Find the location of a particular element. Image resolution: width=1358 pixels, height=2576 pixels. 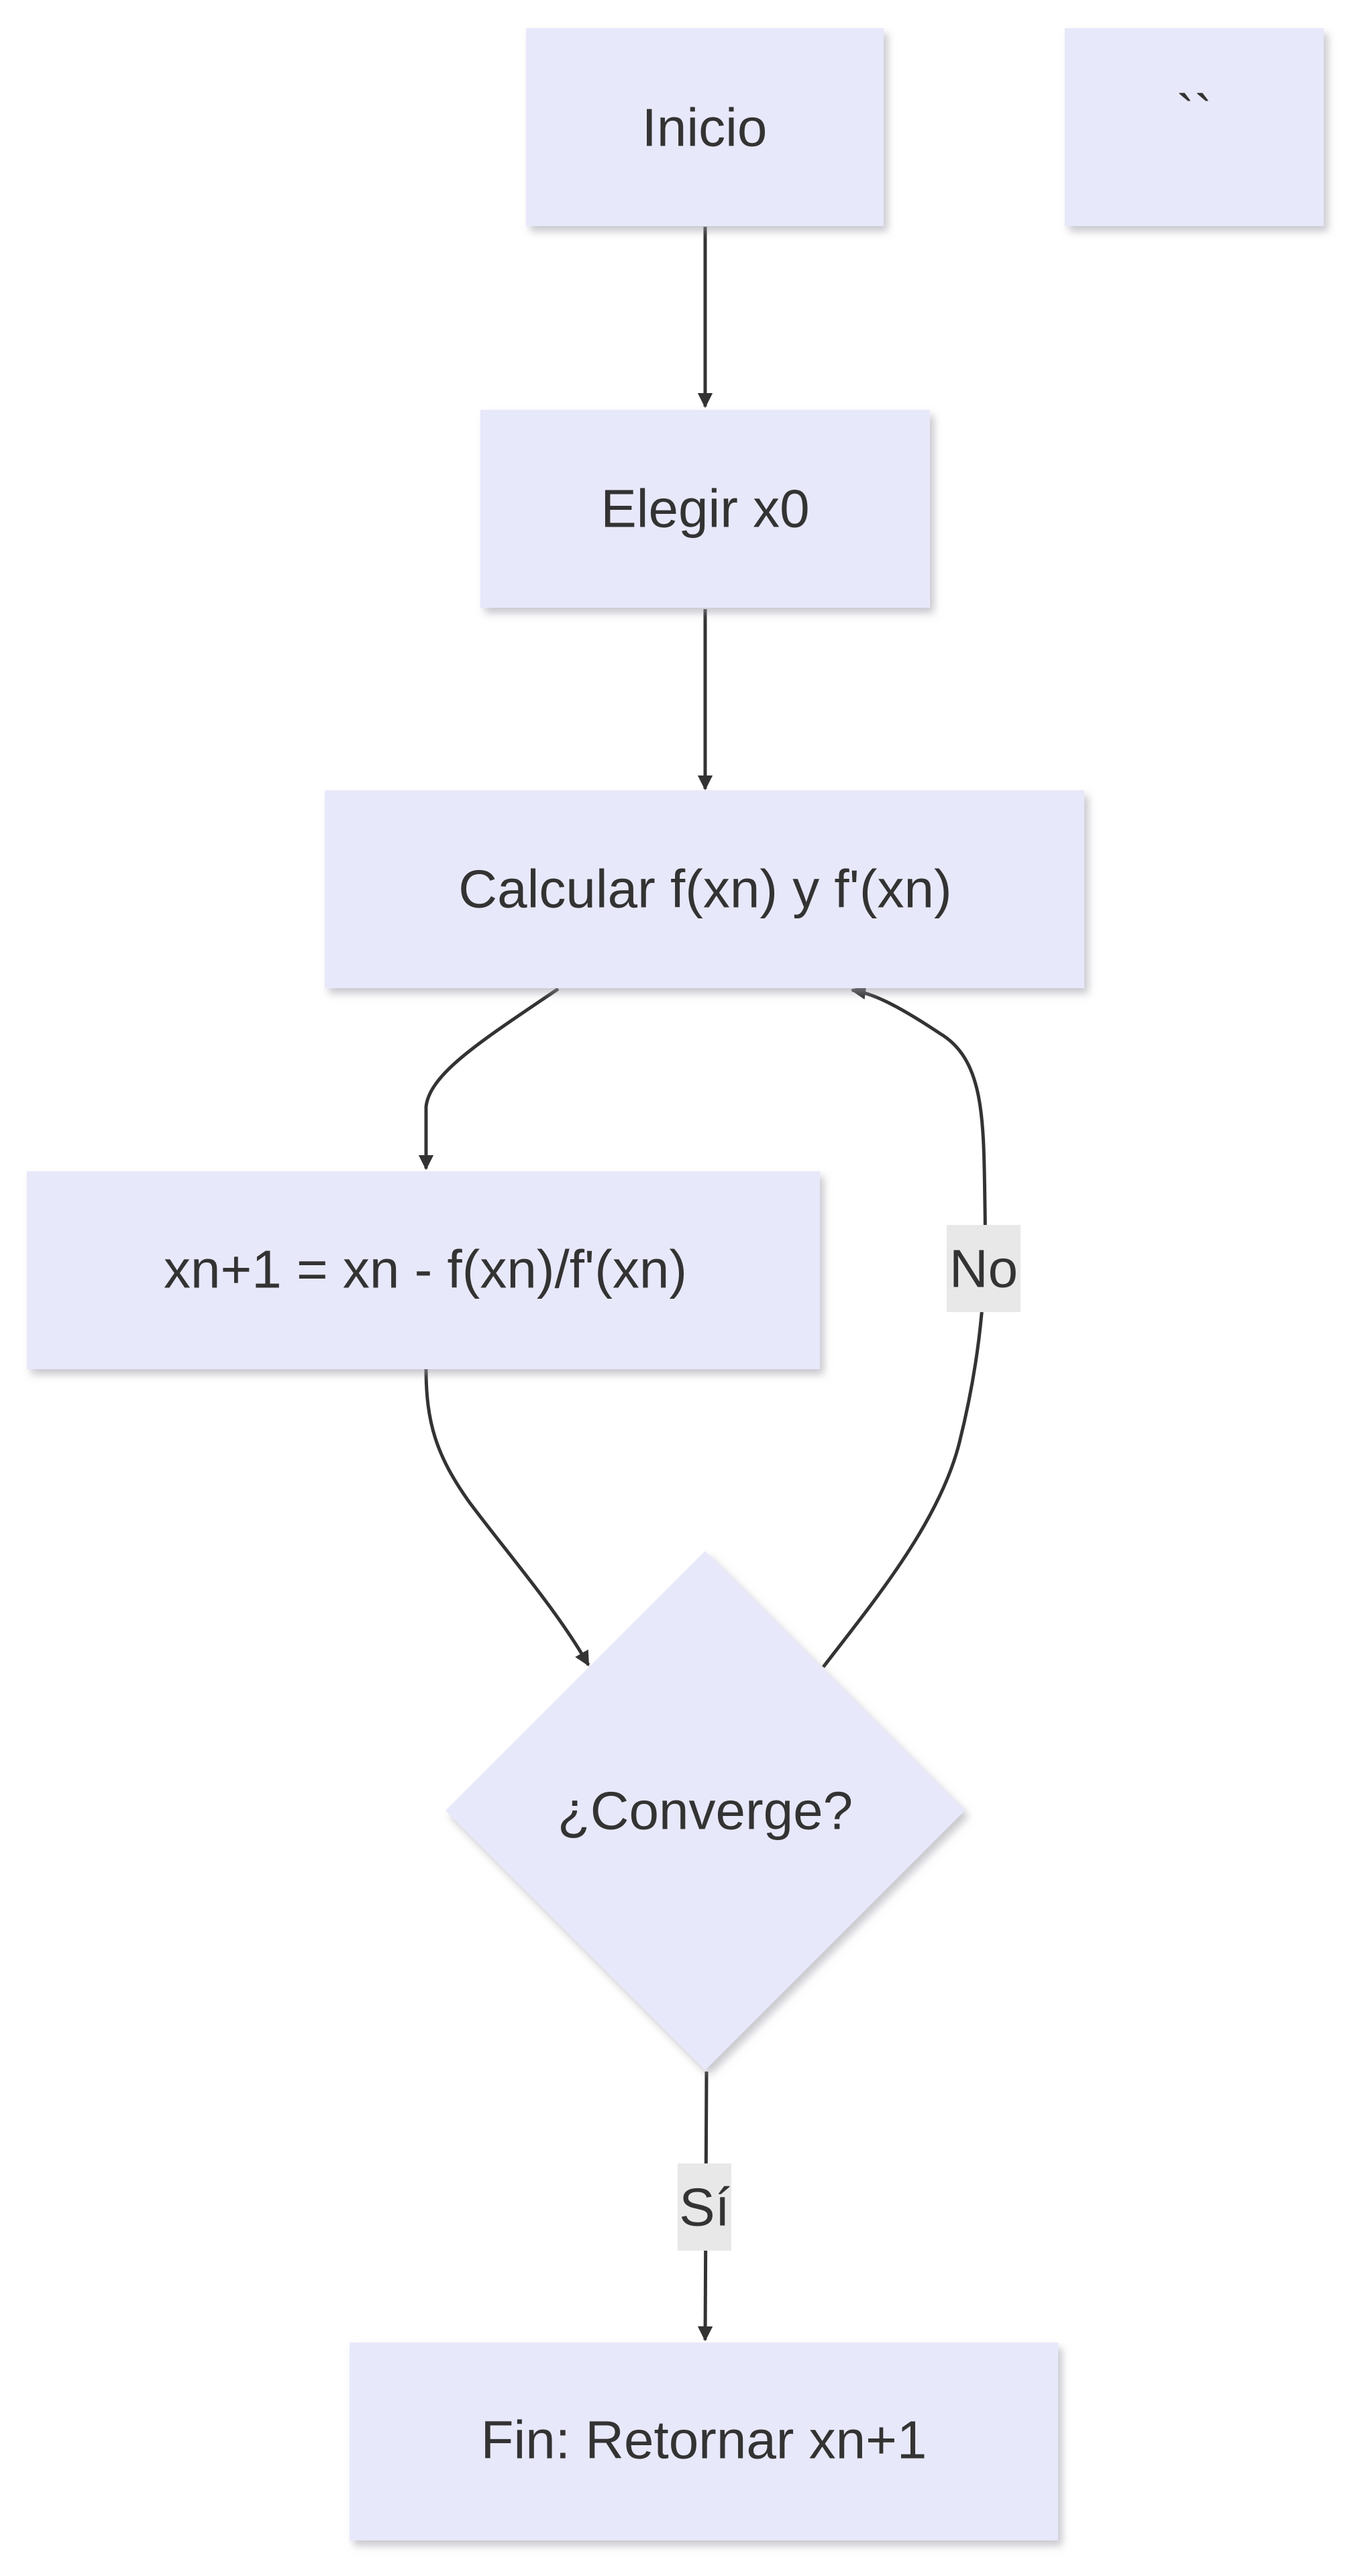

node-fin: Fin: Retornar xn+1 is located at coordinates (704, 2441).